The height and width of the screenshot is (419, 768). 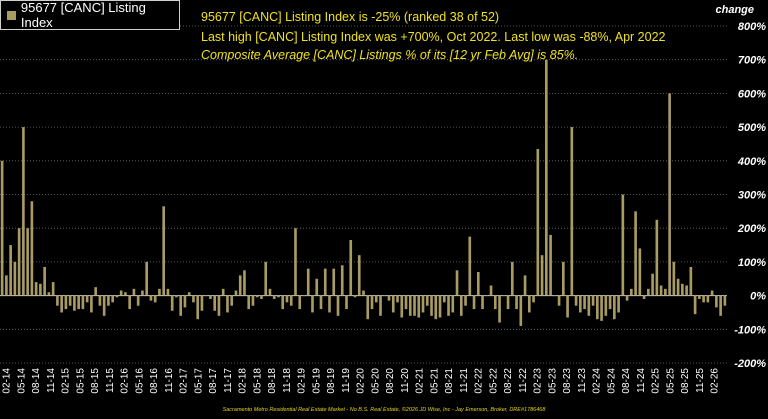 What do you see at coordinates (11, 15) in the screenshot?
I see `legend-swatch` at bounding box center [11, 15].